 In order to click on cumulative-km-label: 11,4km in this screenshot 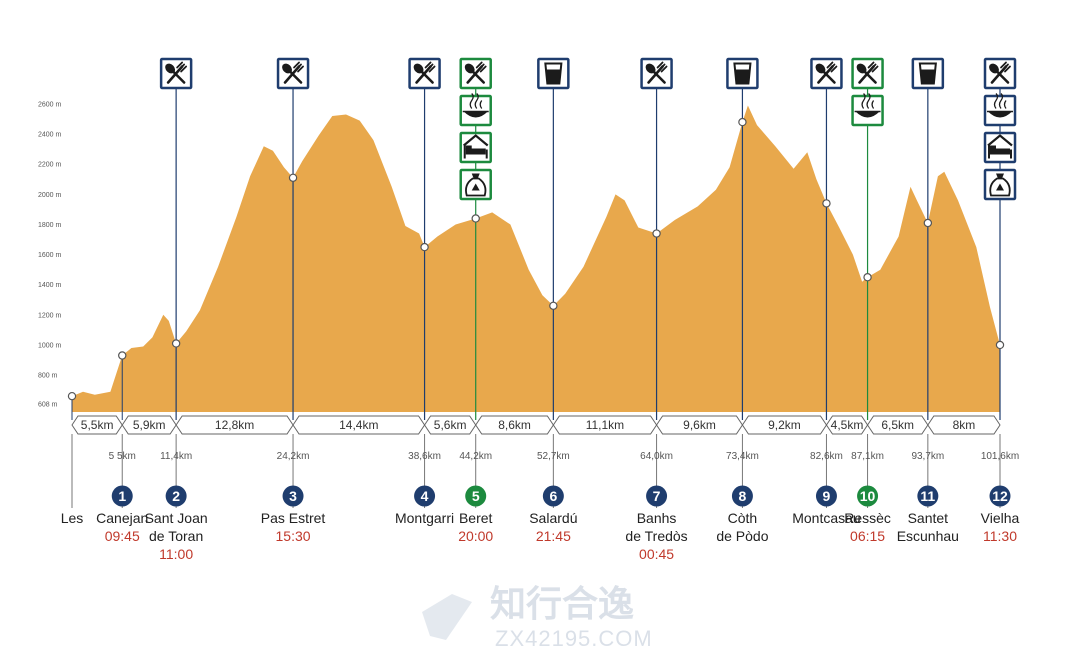, I will do `click(176, 456)`.